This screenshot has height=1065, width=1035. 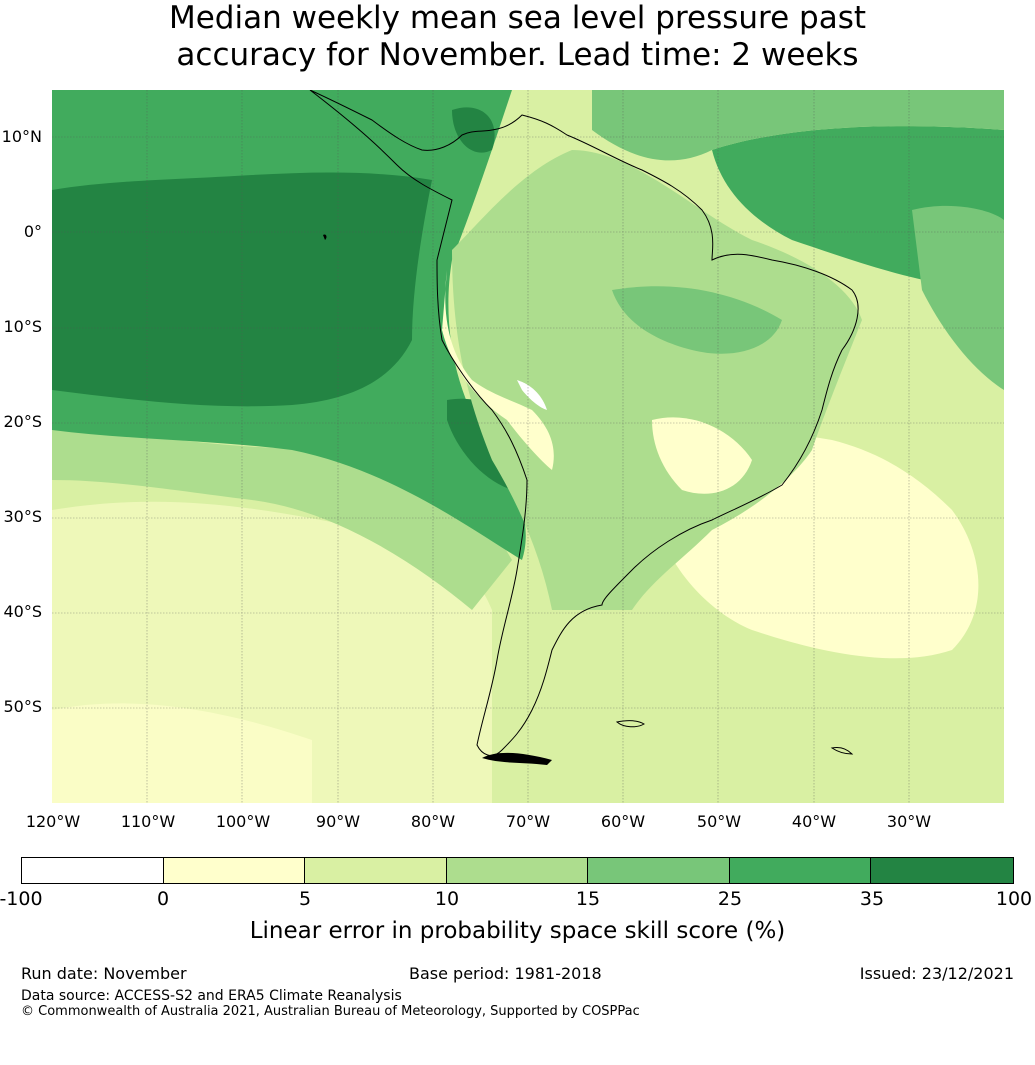 What do you see at coordinates (697, 320) in the screenshot?
I see `amazon-medium-patch` at bounding box center [697, 320].